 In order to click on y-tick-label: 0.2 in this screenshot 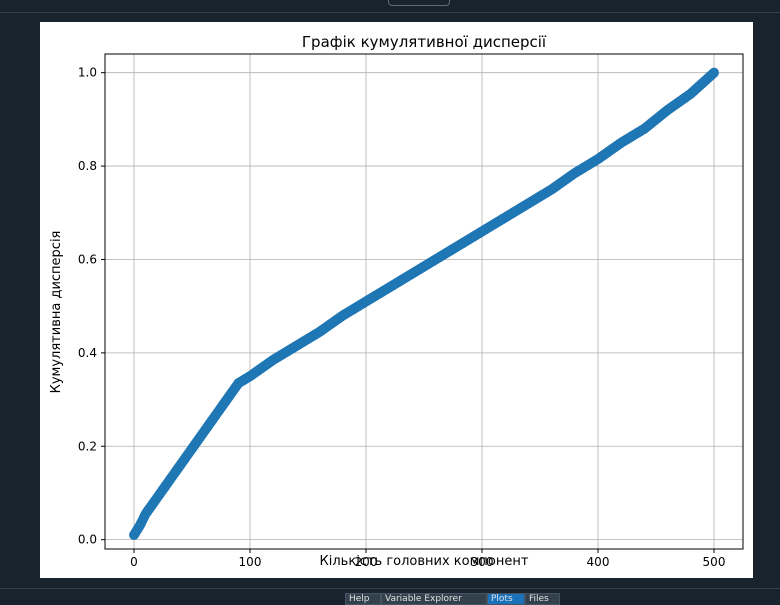, I will do `click(87, 446)`.